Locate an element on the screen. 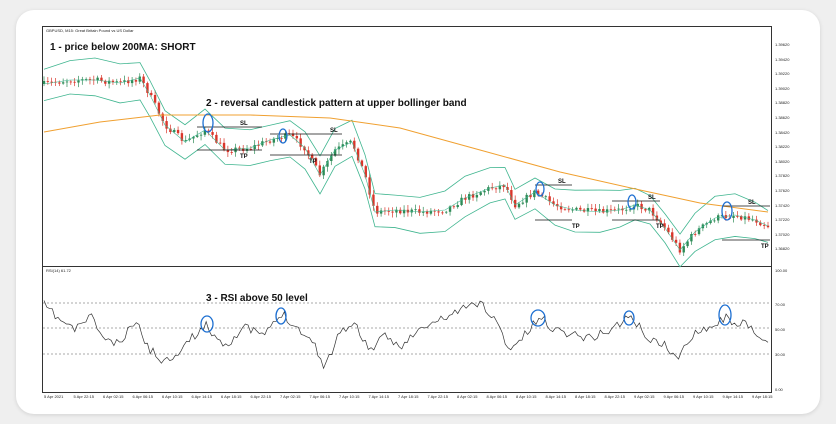 Image resolution: width=836 pixels, height=424 pixels. time-tick-label: 8 Apr 02:15 is located at coordinates (467, 396).